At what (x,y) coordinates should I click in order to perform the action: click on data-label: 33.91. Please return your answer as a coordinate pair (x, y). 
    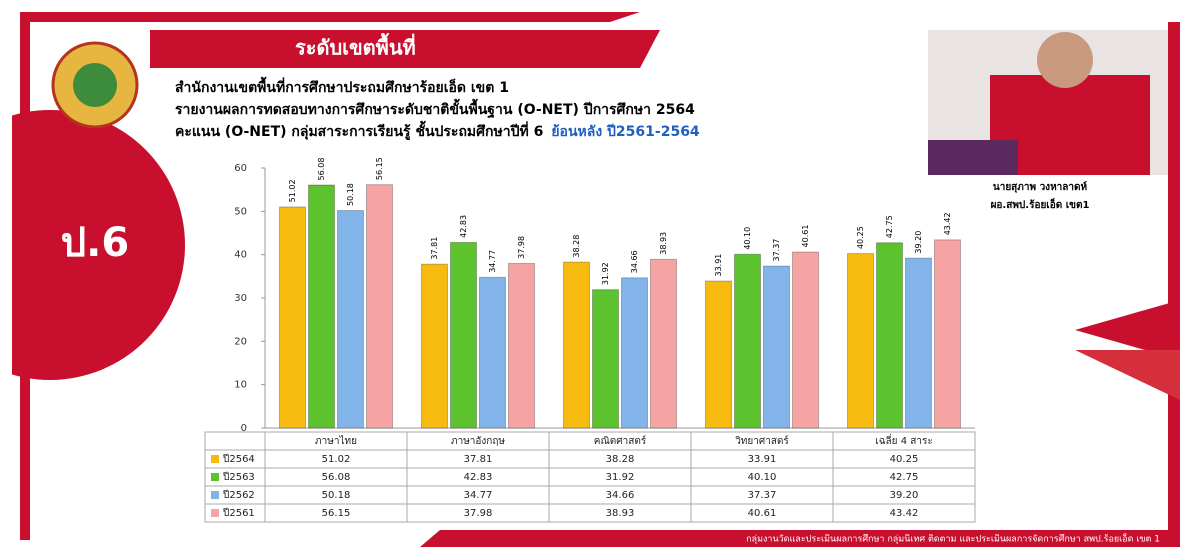
    Looking at the image, I should click on (718, 265).